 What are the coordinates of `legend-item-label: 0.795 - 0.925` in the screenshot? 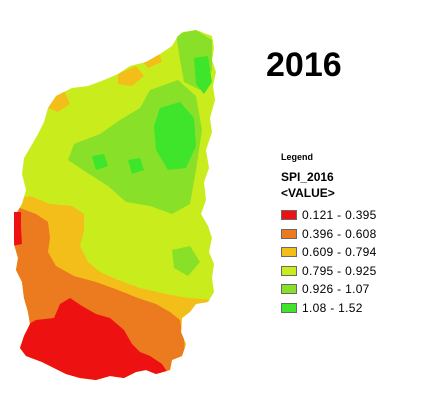 It's located at (339, 270).